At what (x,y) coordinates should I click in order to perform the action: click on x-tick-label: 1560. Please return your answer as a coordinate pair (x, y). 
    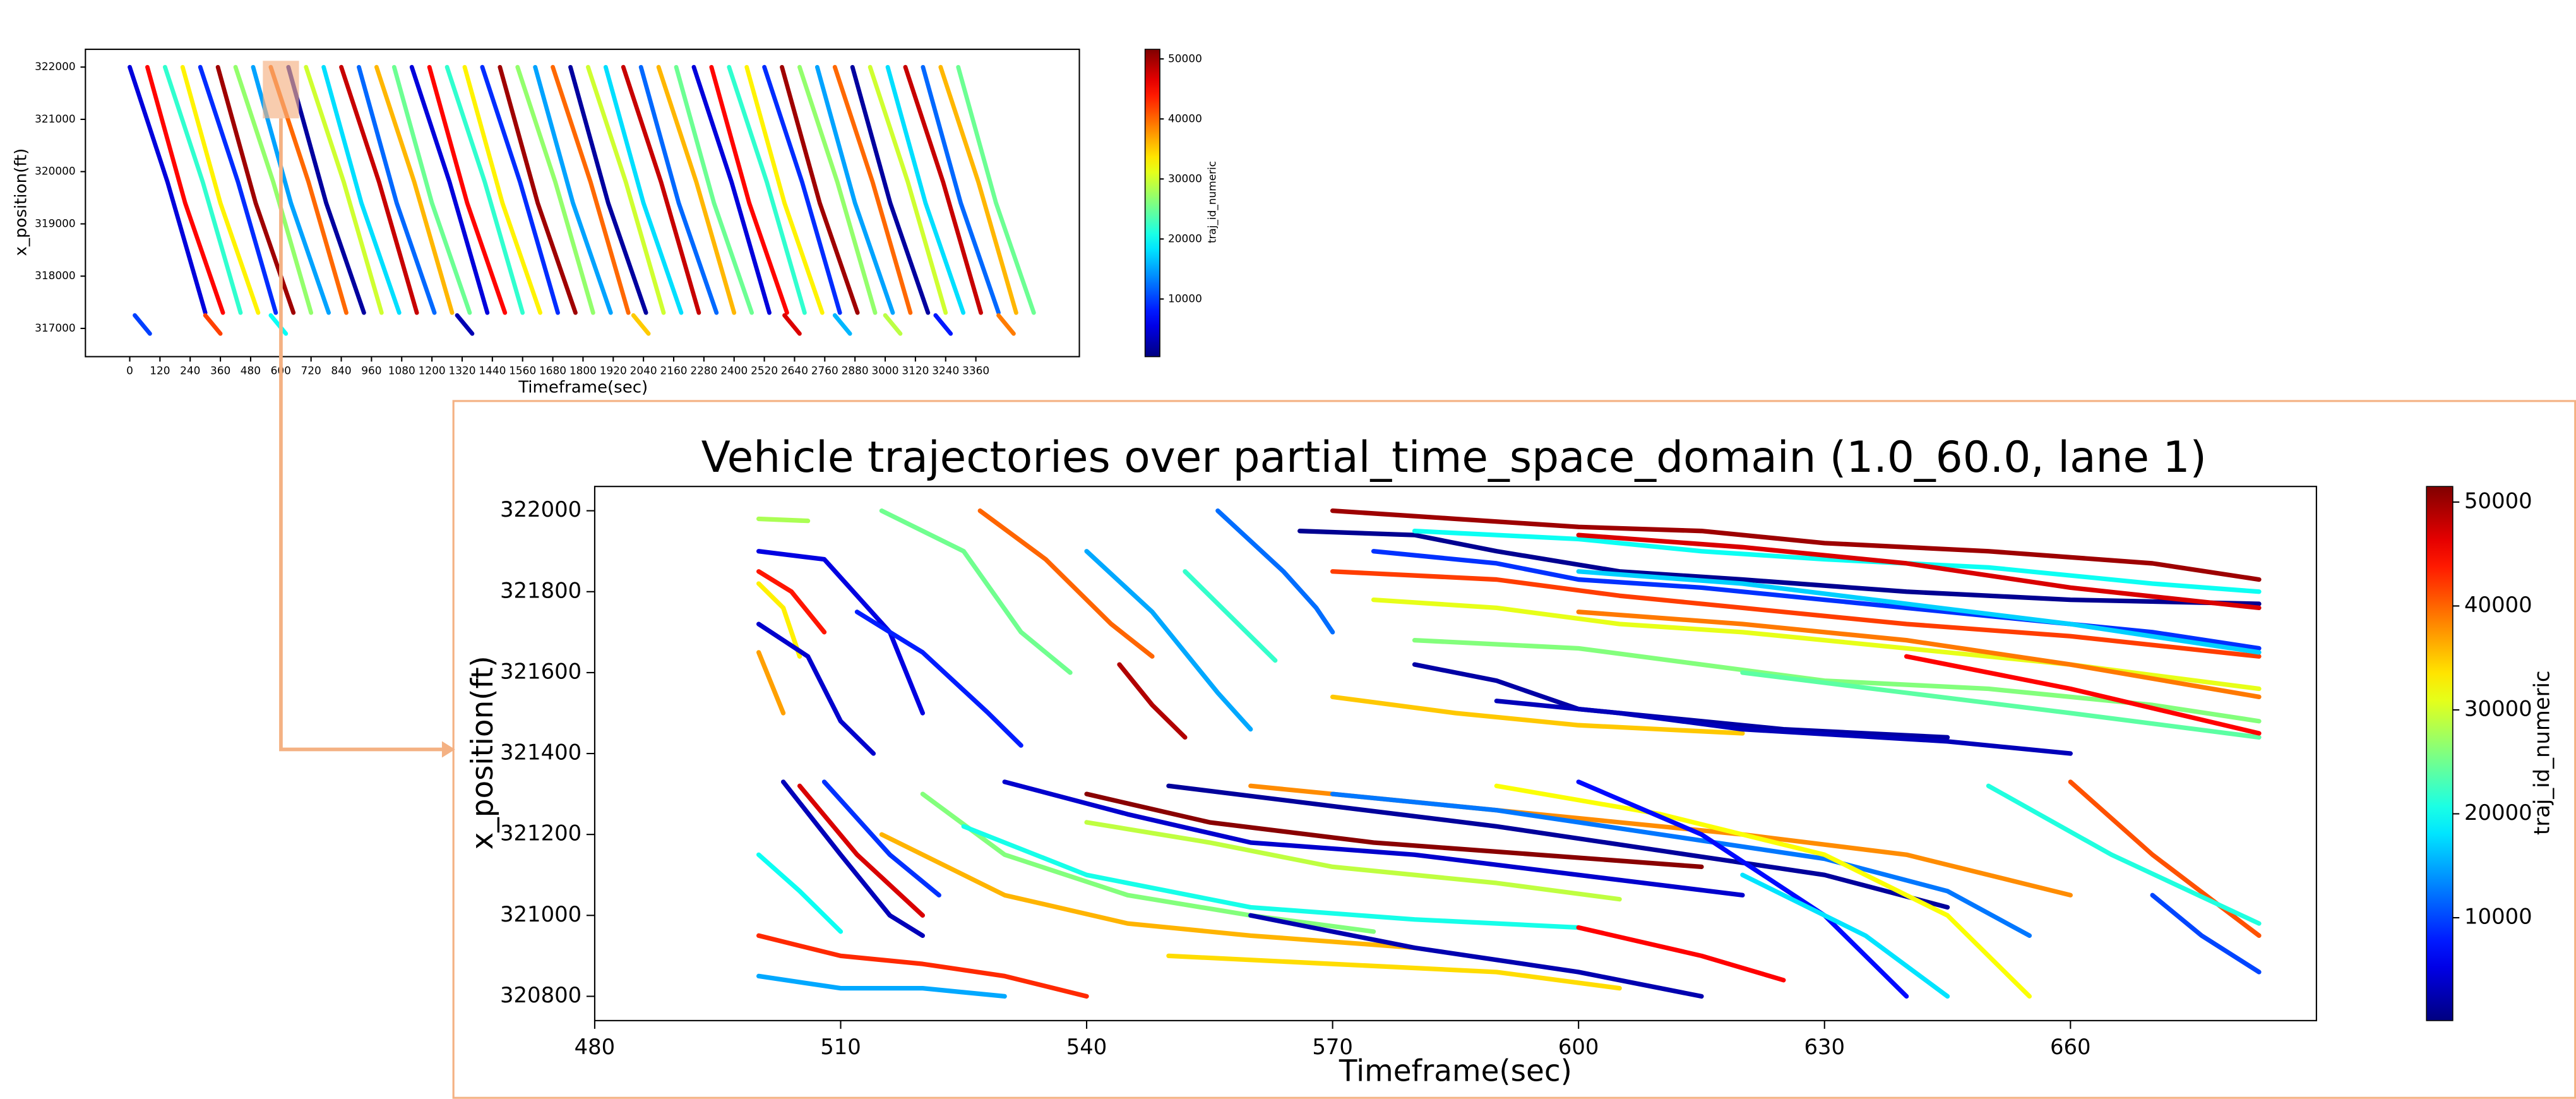
    Looking at the image, I should click on (522, 370).